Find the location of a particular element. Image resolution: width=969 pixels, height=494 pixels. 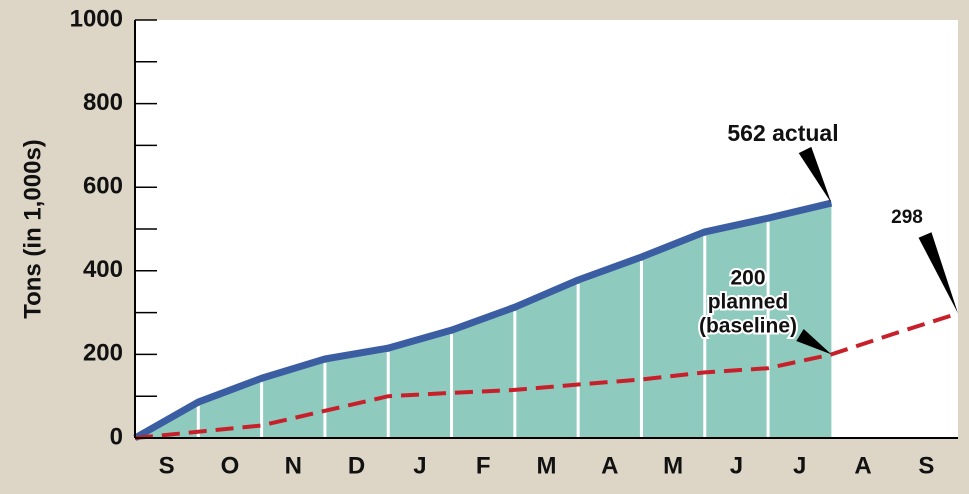

y-axis-title: Tons (in 1,000s) is located at coordinates (32, 229).